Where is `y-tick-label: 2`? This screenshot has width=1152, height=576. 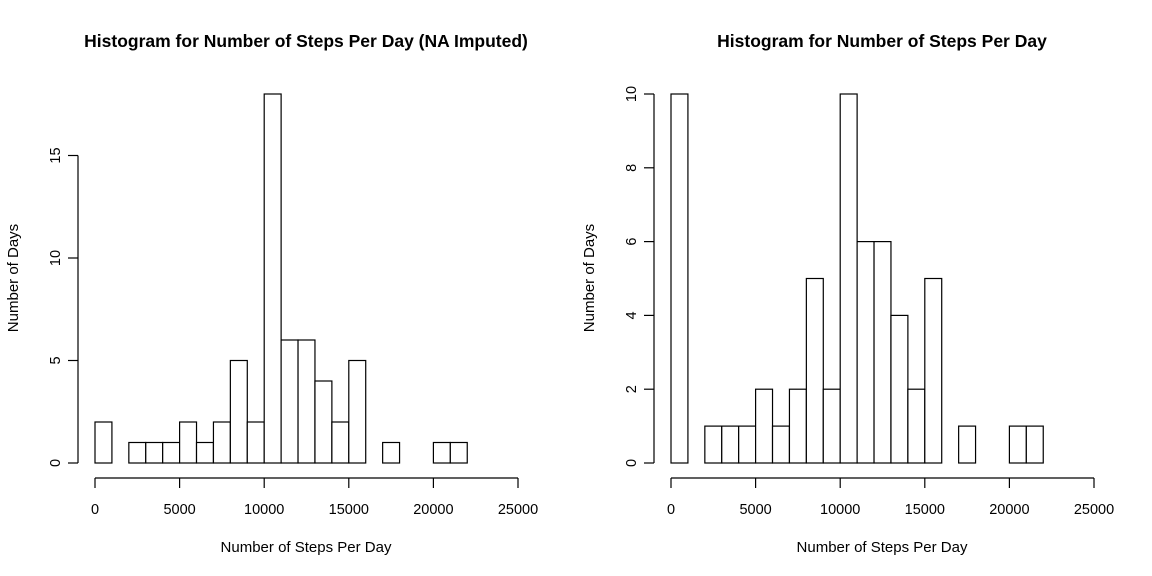 y-tick-label: 2 is located at coordinates (632, 389).